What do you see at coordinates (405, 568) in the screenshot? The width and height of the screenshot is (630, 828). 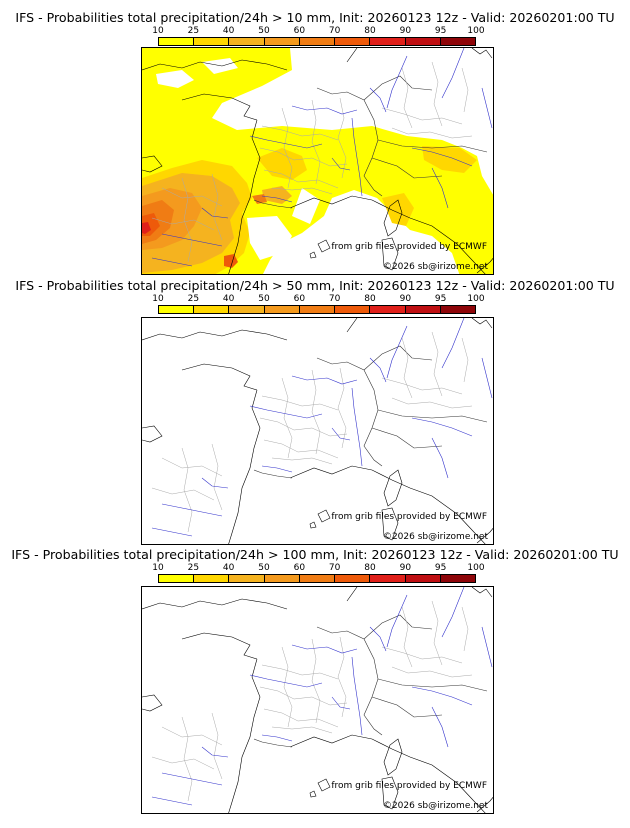 I see `legend-tick-label: 90` at bounding box center [405, 568].